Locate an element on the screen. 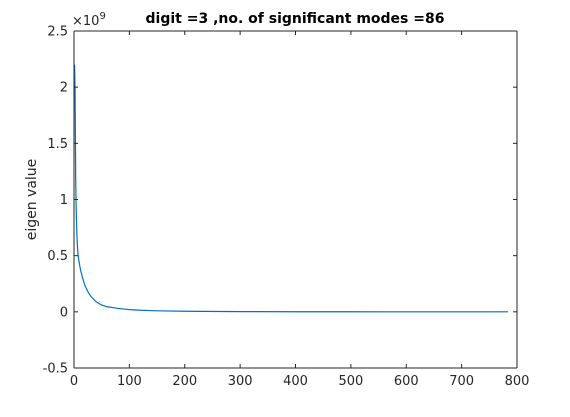 Image resolution: width=570 pixels, height=417 pixels. y-ticks: -0.5 0 0.5 1 1.5 2 2.5 is located at coordinates (55, 201).